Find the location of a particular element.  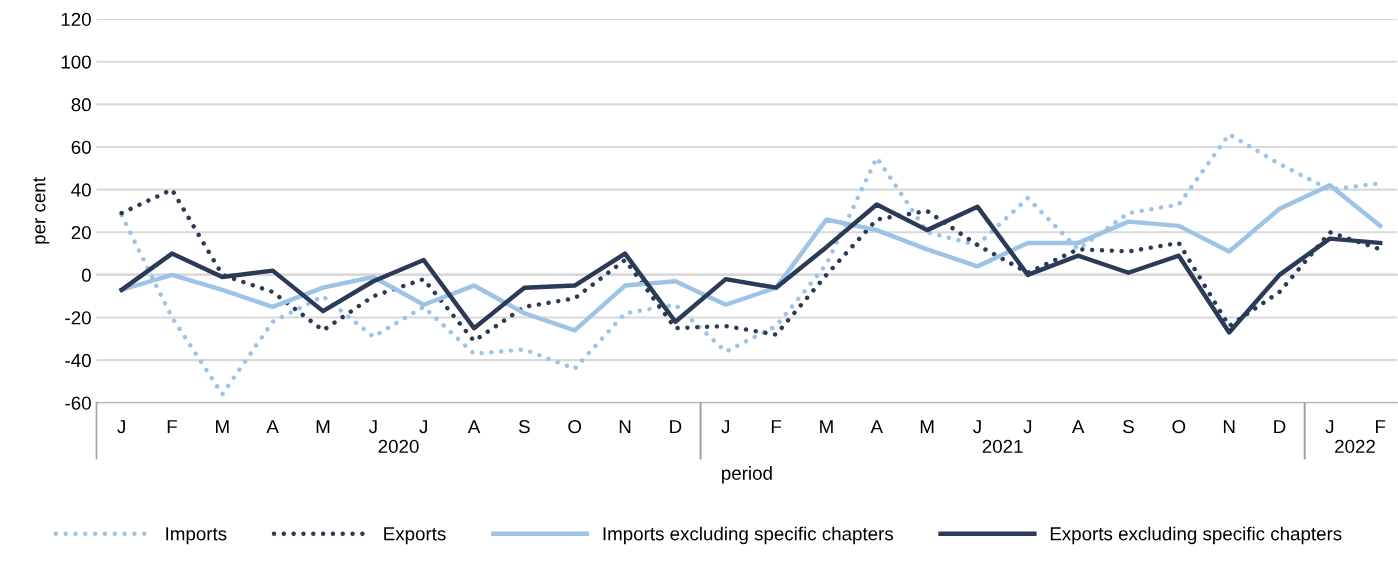

y-tick-label: -40 is located at coordinates (78, 360).